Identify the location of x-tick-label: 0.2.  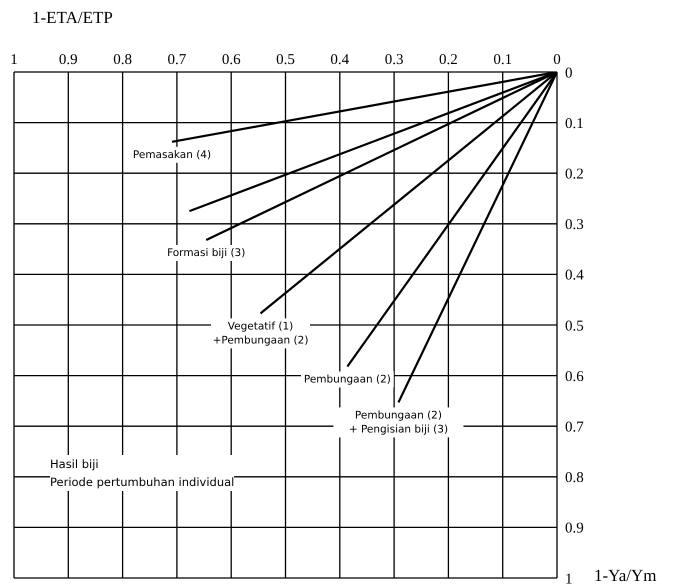
(448, 60).